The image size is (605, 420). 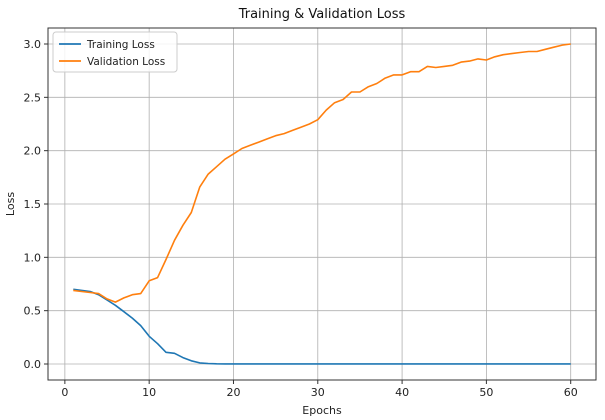 I want to click on chart-title: Training & Validation Loss, so click(x=322, y=14).